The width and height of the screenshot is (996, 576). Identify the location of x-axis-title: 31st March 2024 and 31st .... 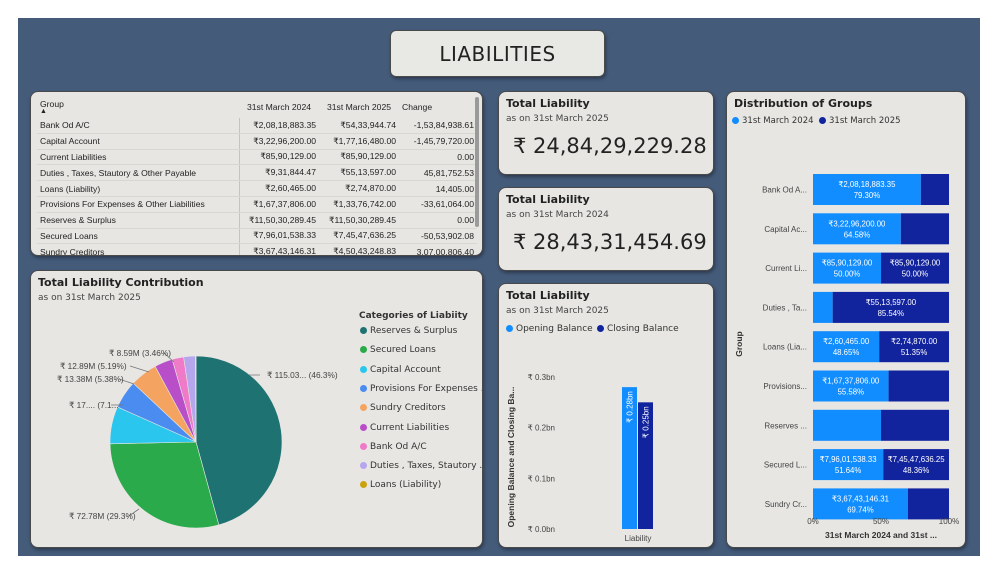
(881, 535).